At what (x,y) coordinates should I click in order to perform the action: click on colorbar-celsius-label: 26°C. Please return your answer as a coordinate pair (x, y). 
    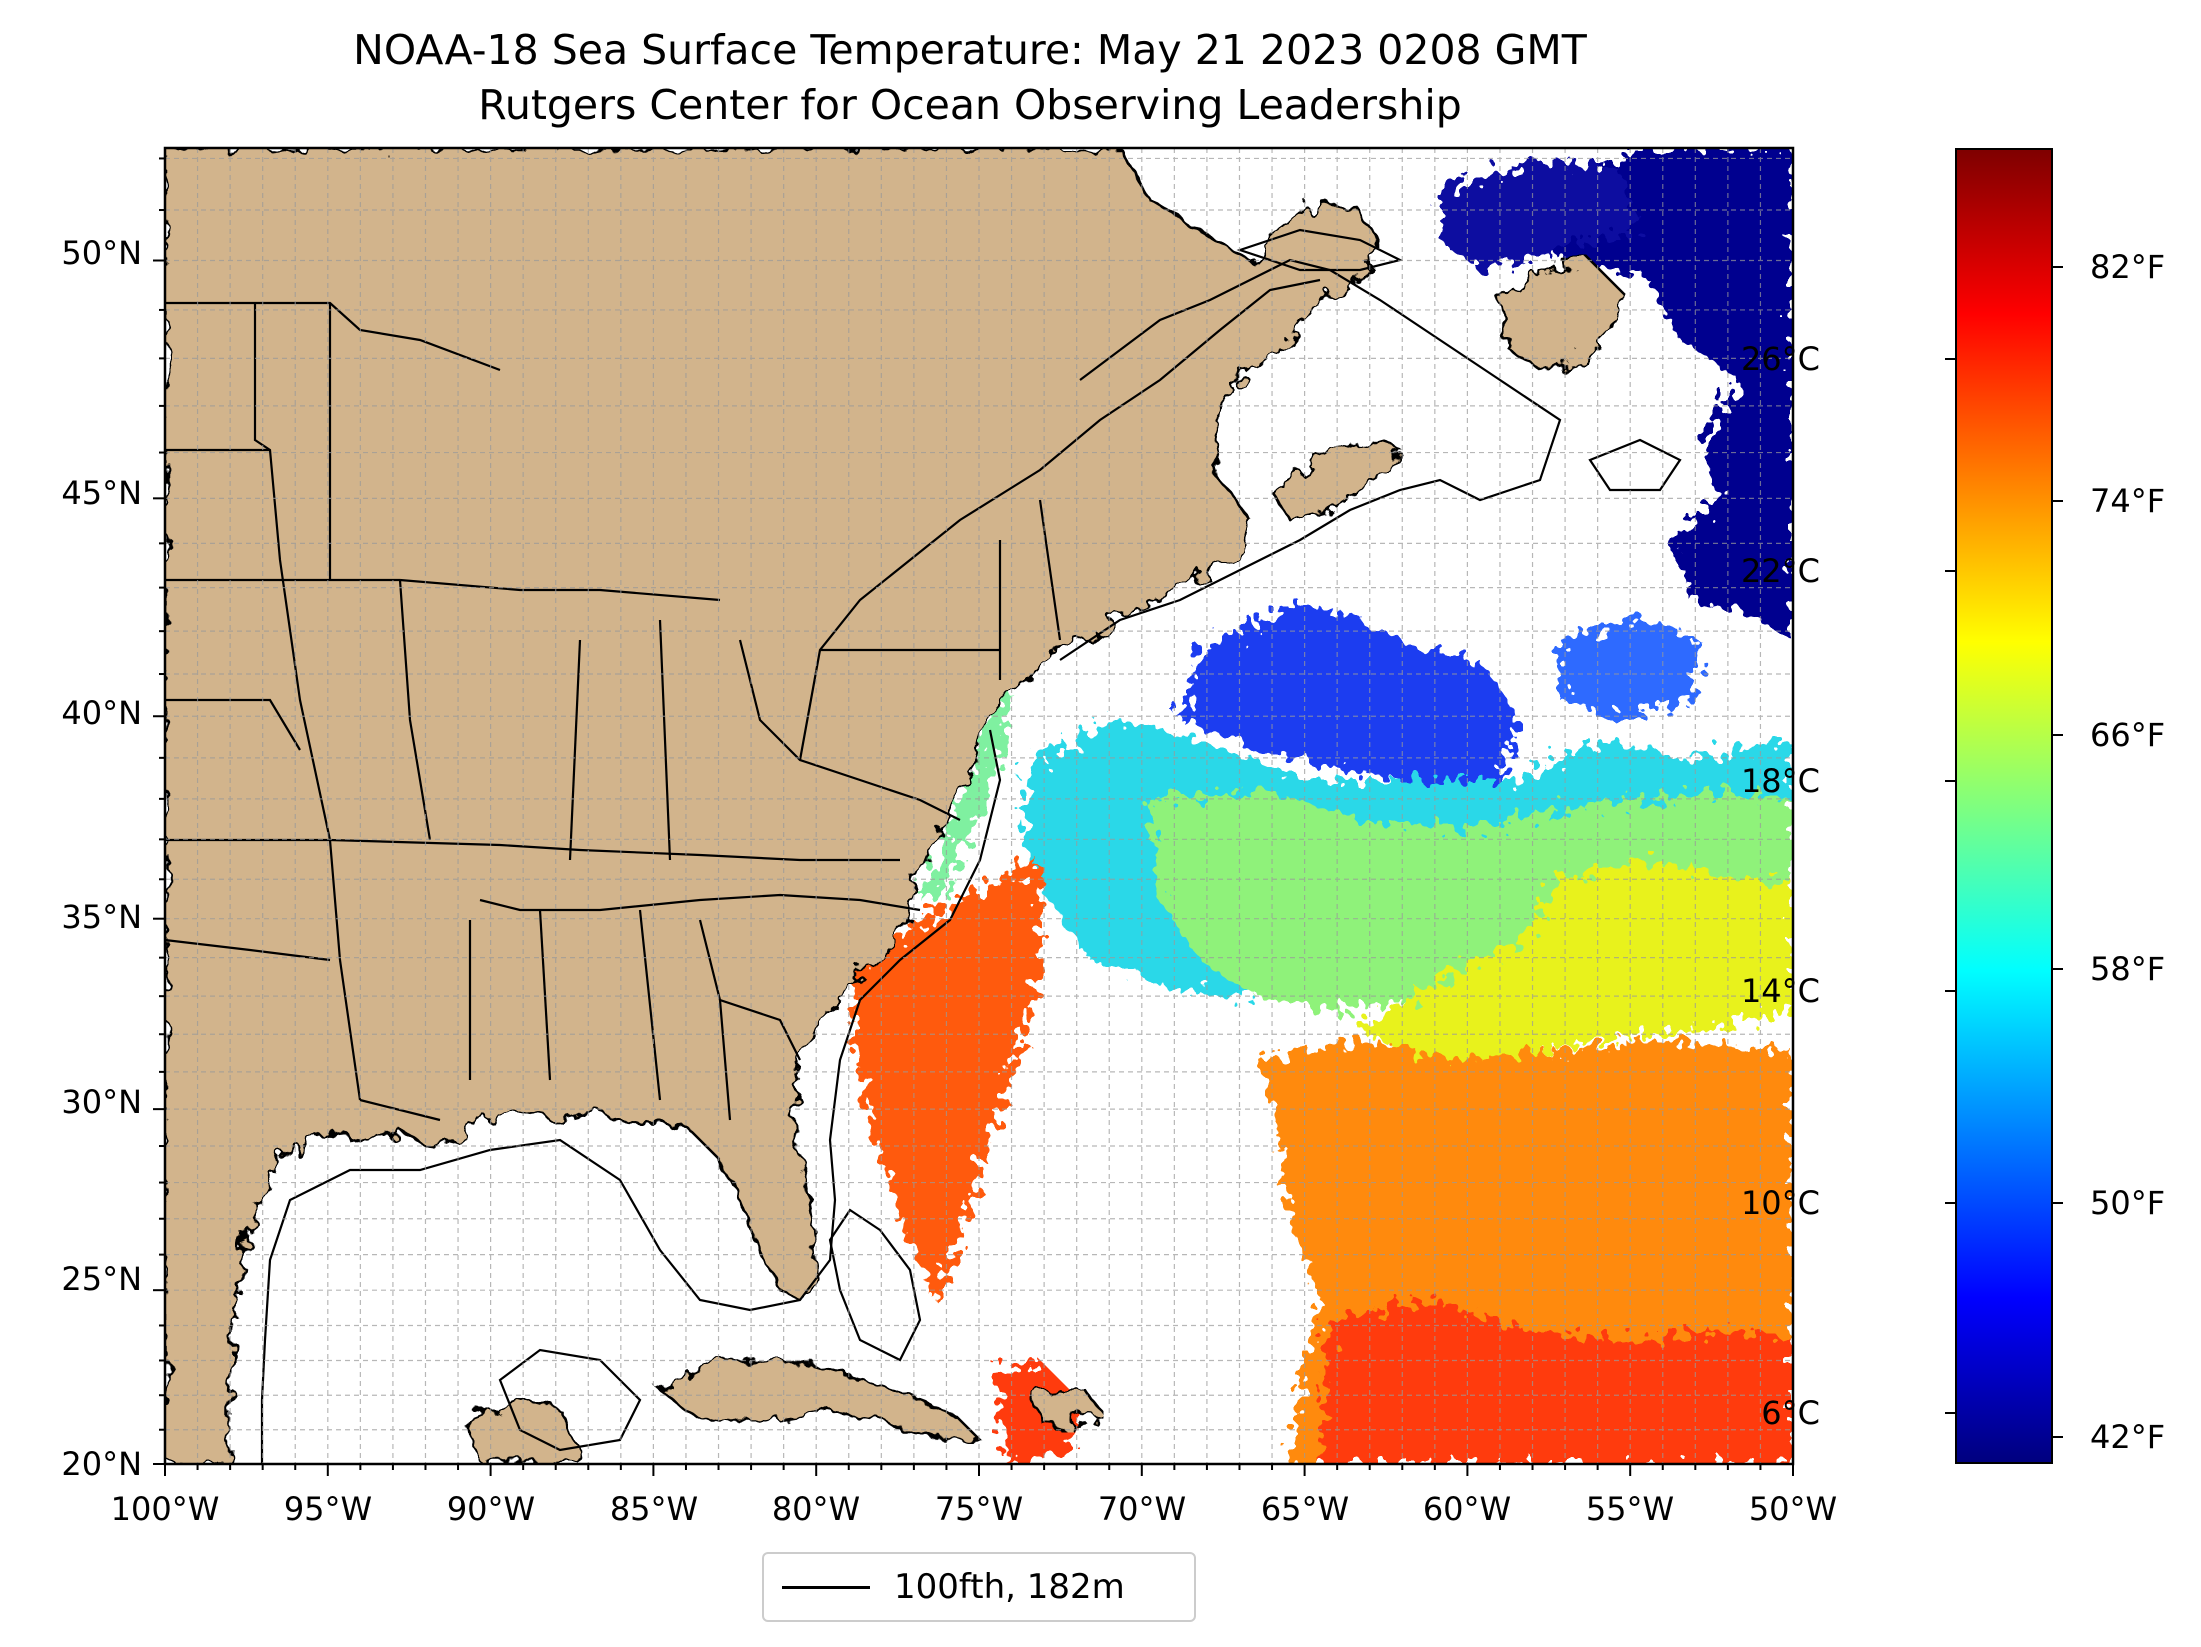
    Looking at the image, I should click on (1780, 359).